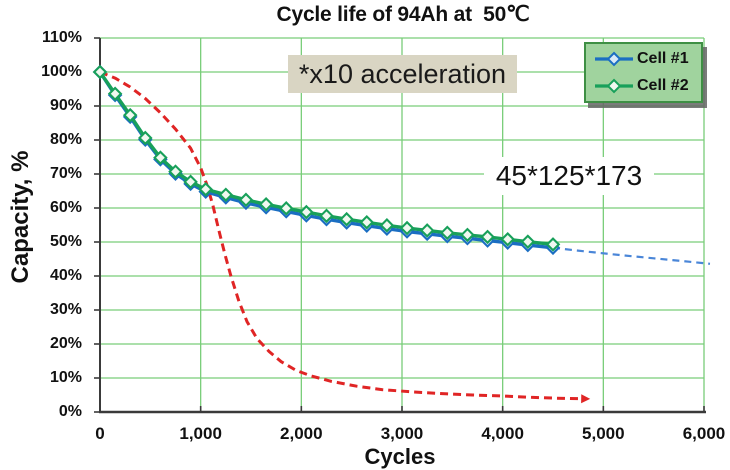  Describe the element at coordinates (65, 241) in the screenshot. I see `y-tick-label: 50%` at that location.